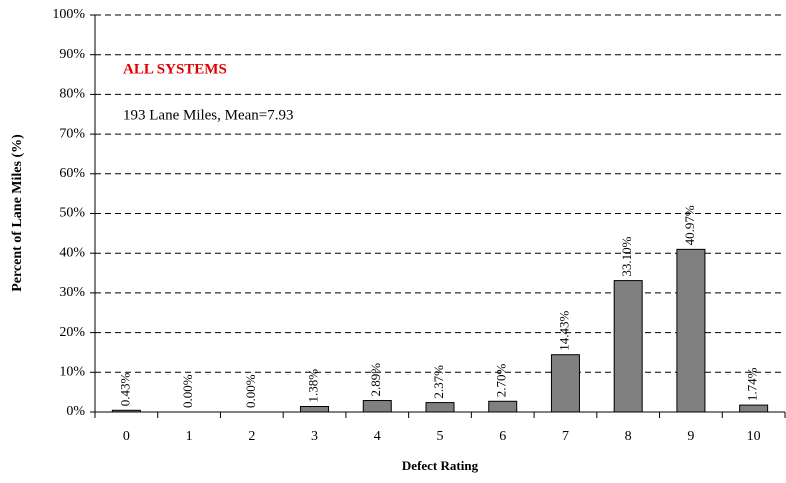 The width and height of the screenshot is (786, 483). Describe the element at coordinates (563, 330) in the screenshot. I see `value-label: 14.43%` at that location.